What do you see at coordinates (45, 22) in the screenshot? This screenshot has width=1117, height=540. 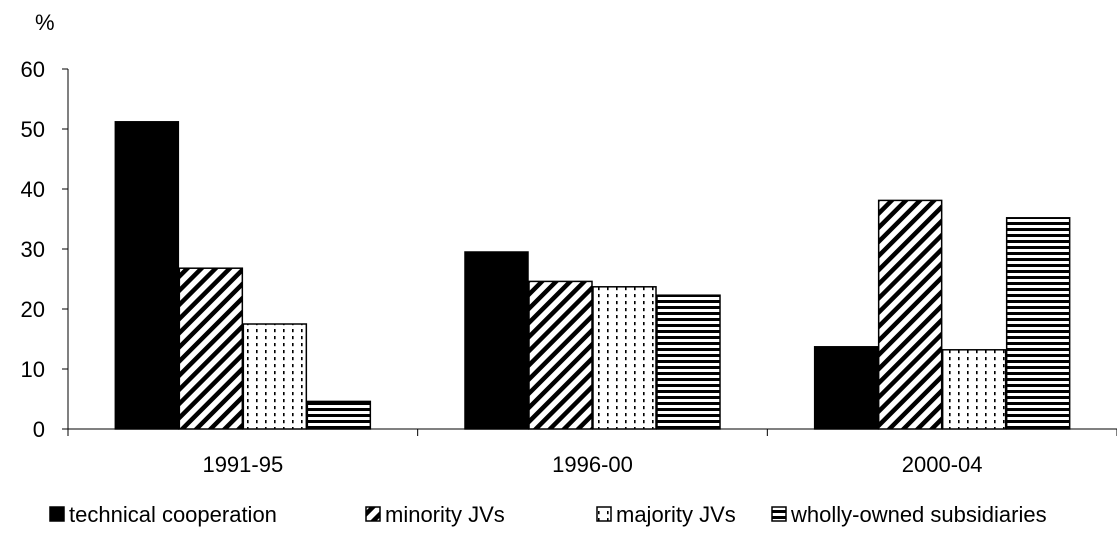 I see `y-axis-unit-label: %` at bounding box center [45, 22].